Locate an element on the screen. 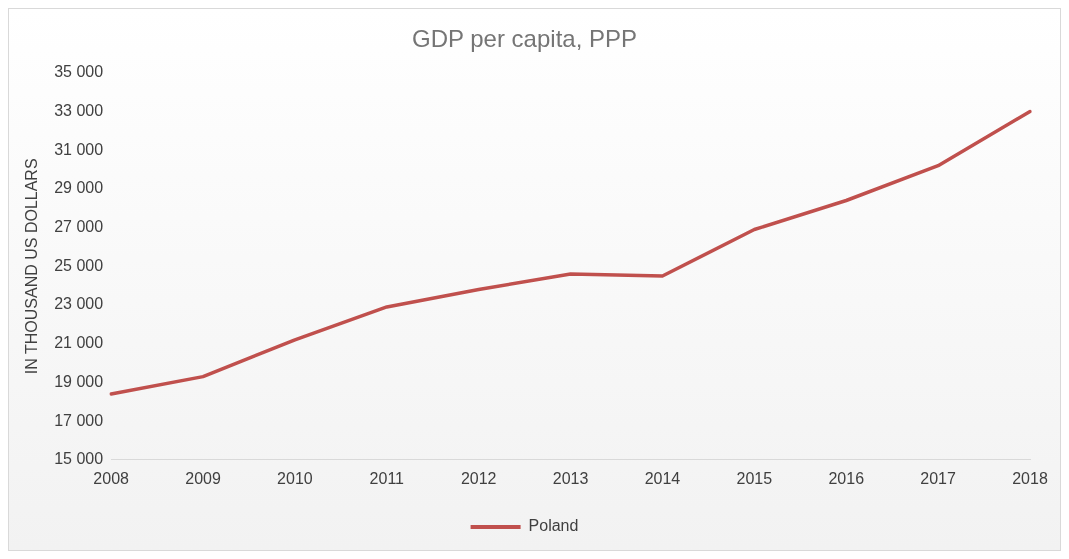 The height and width of the screenshot is (559, 1069). x-tick-label: 2017 is located at coordinates (938, 478).